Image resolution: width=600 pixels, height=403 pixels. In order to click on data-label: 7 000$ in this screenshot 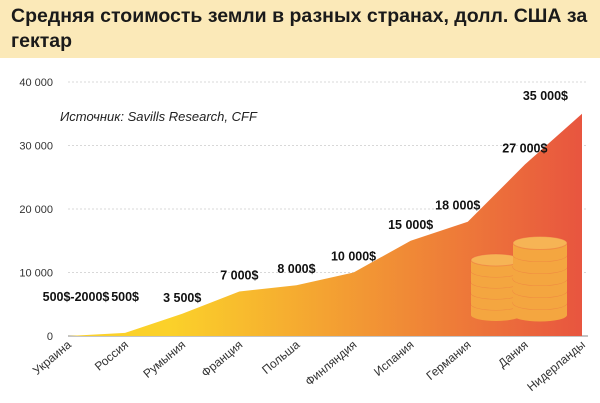, I will do `click(239, 276)`.